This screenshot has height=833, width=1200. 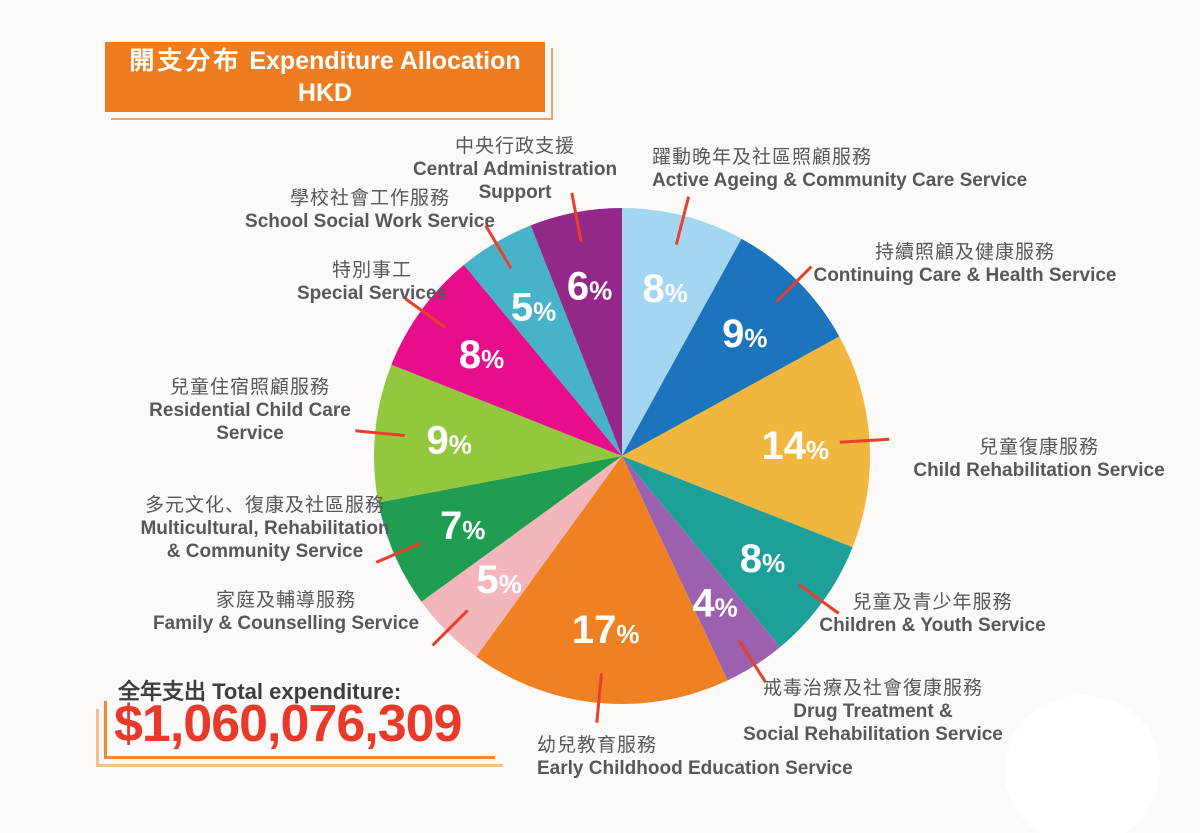 I want to click on total-expenditure-amount: $1,060,076,309, so click(x=288, y=724).